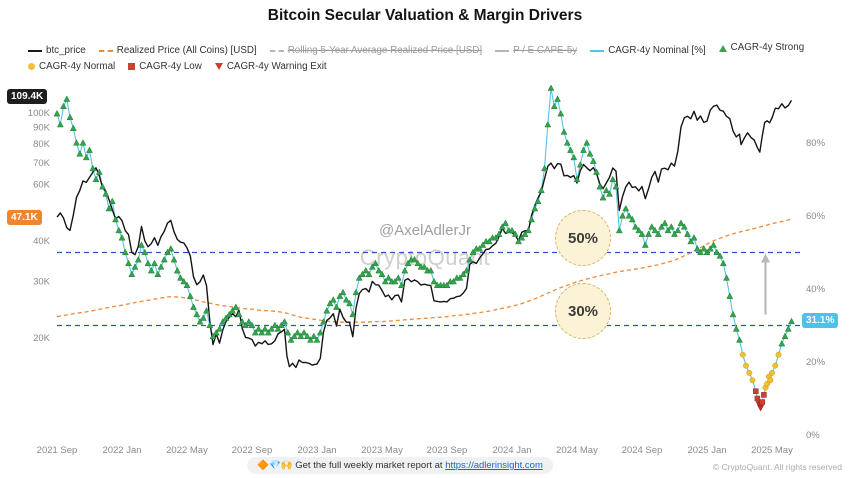 This screenshot has width=850, height=478. I want to click on svg-text: 30K, so click(42, 281).